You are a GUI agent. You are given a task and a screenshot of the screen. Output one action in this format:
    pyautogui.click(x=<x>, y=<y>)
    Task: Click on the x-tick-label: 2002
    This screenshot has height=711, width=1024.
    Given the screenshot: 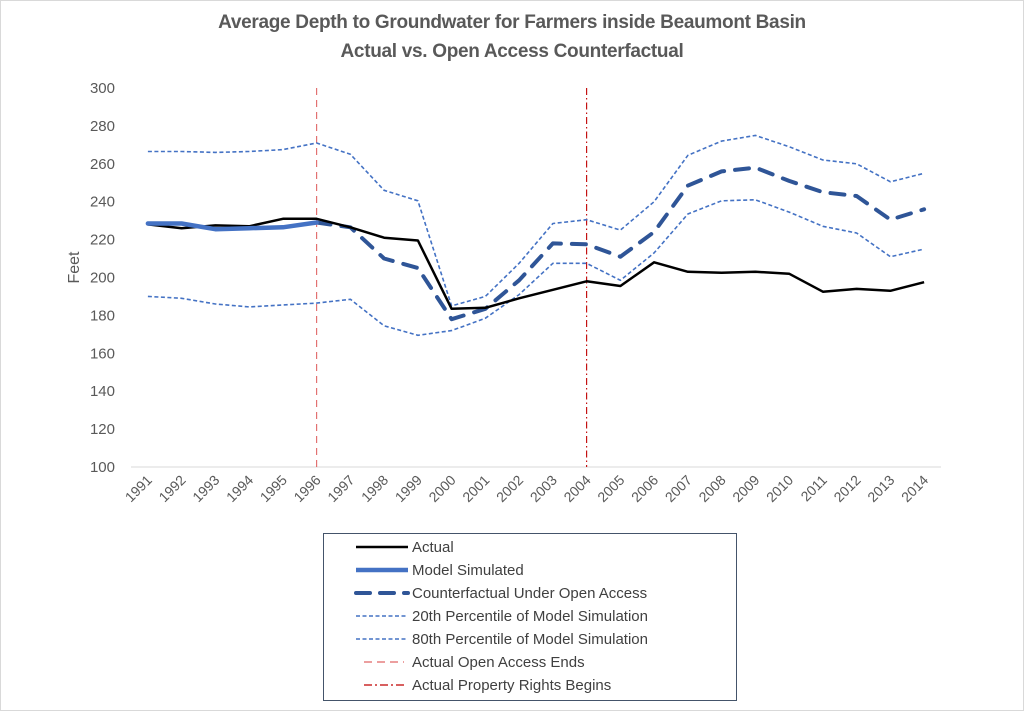 What is the action you would take?
    pyautogui.click(x=509, y=488)
    